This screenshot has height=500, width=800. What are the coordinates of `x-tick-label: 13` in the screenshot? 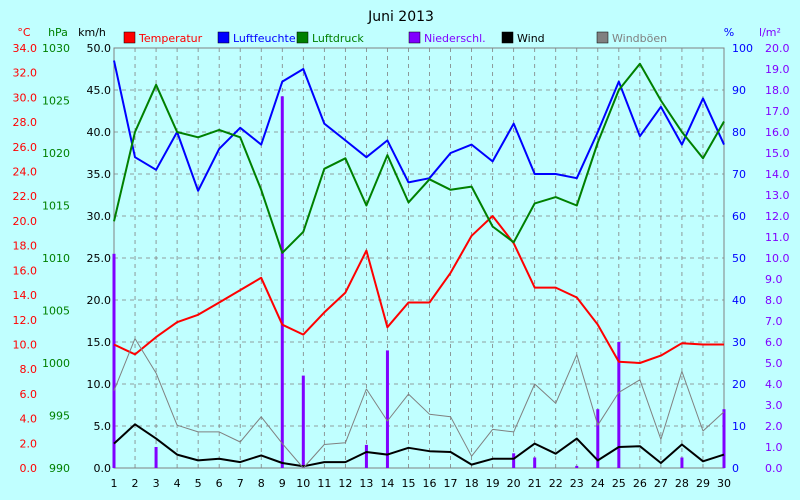 It's located at (366, 483).